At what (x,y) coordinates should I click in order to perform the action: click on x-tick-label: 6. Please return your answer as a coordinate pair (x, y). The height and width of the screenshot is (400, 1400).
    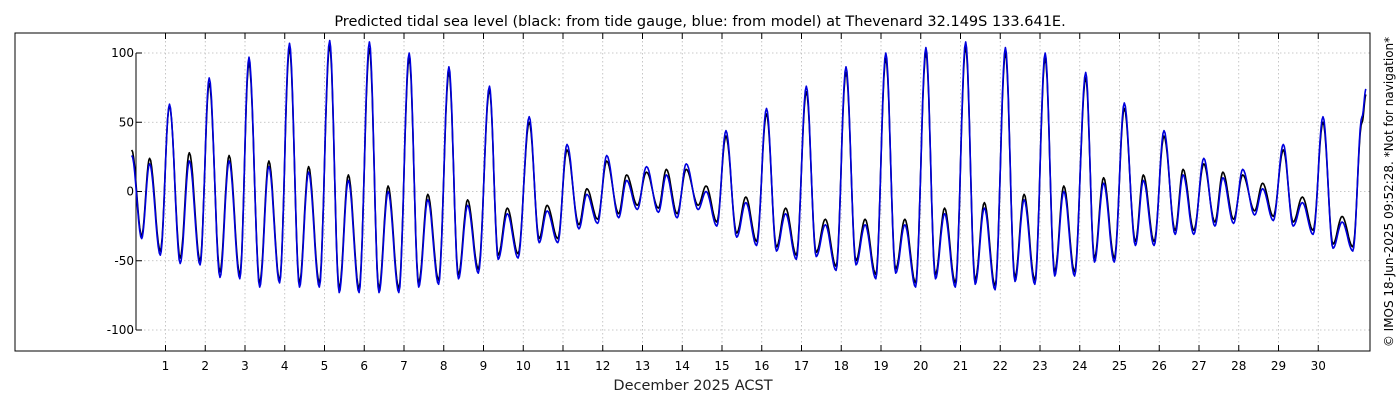
    Looking at the image, I should click on (364, 366).